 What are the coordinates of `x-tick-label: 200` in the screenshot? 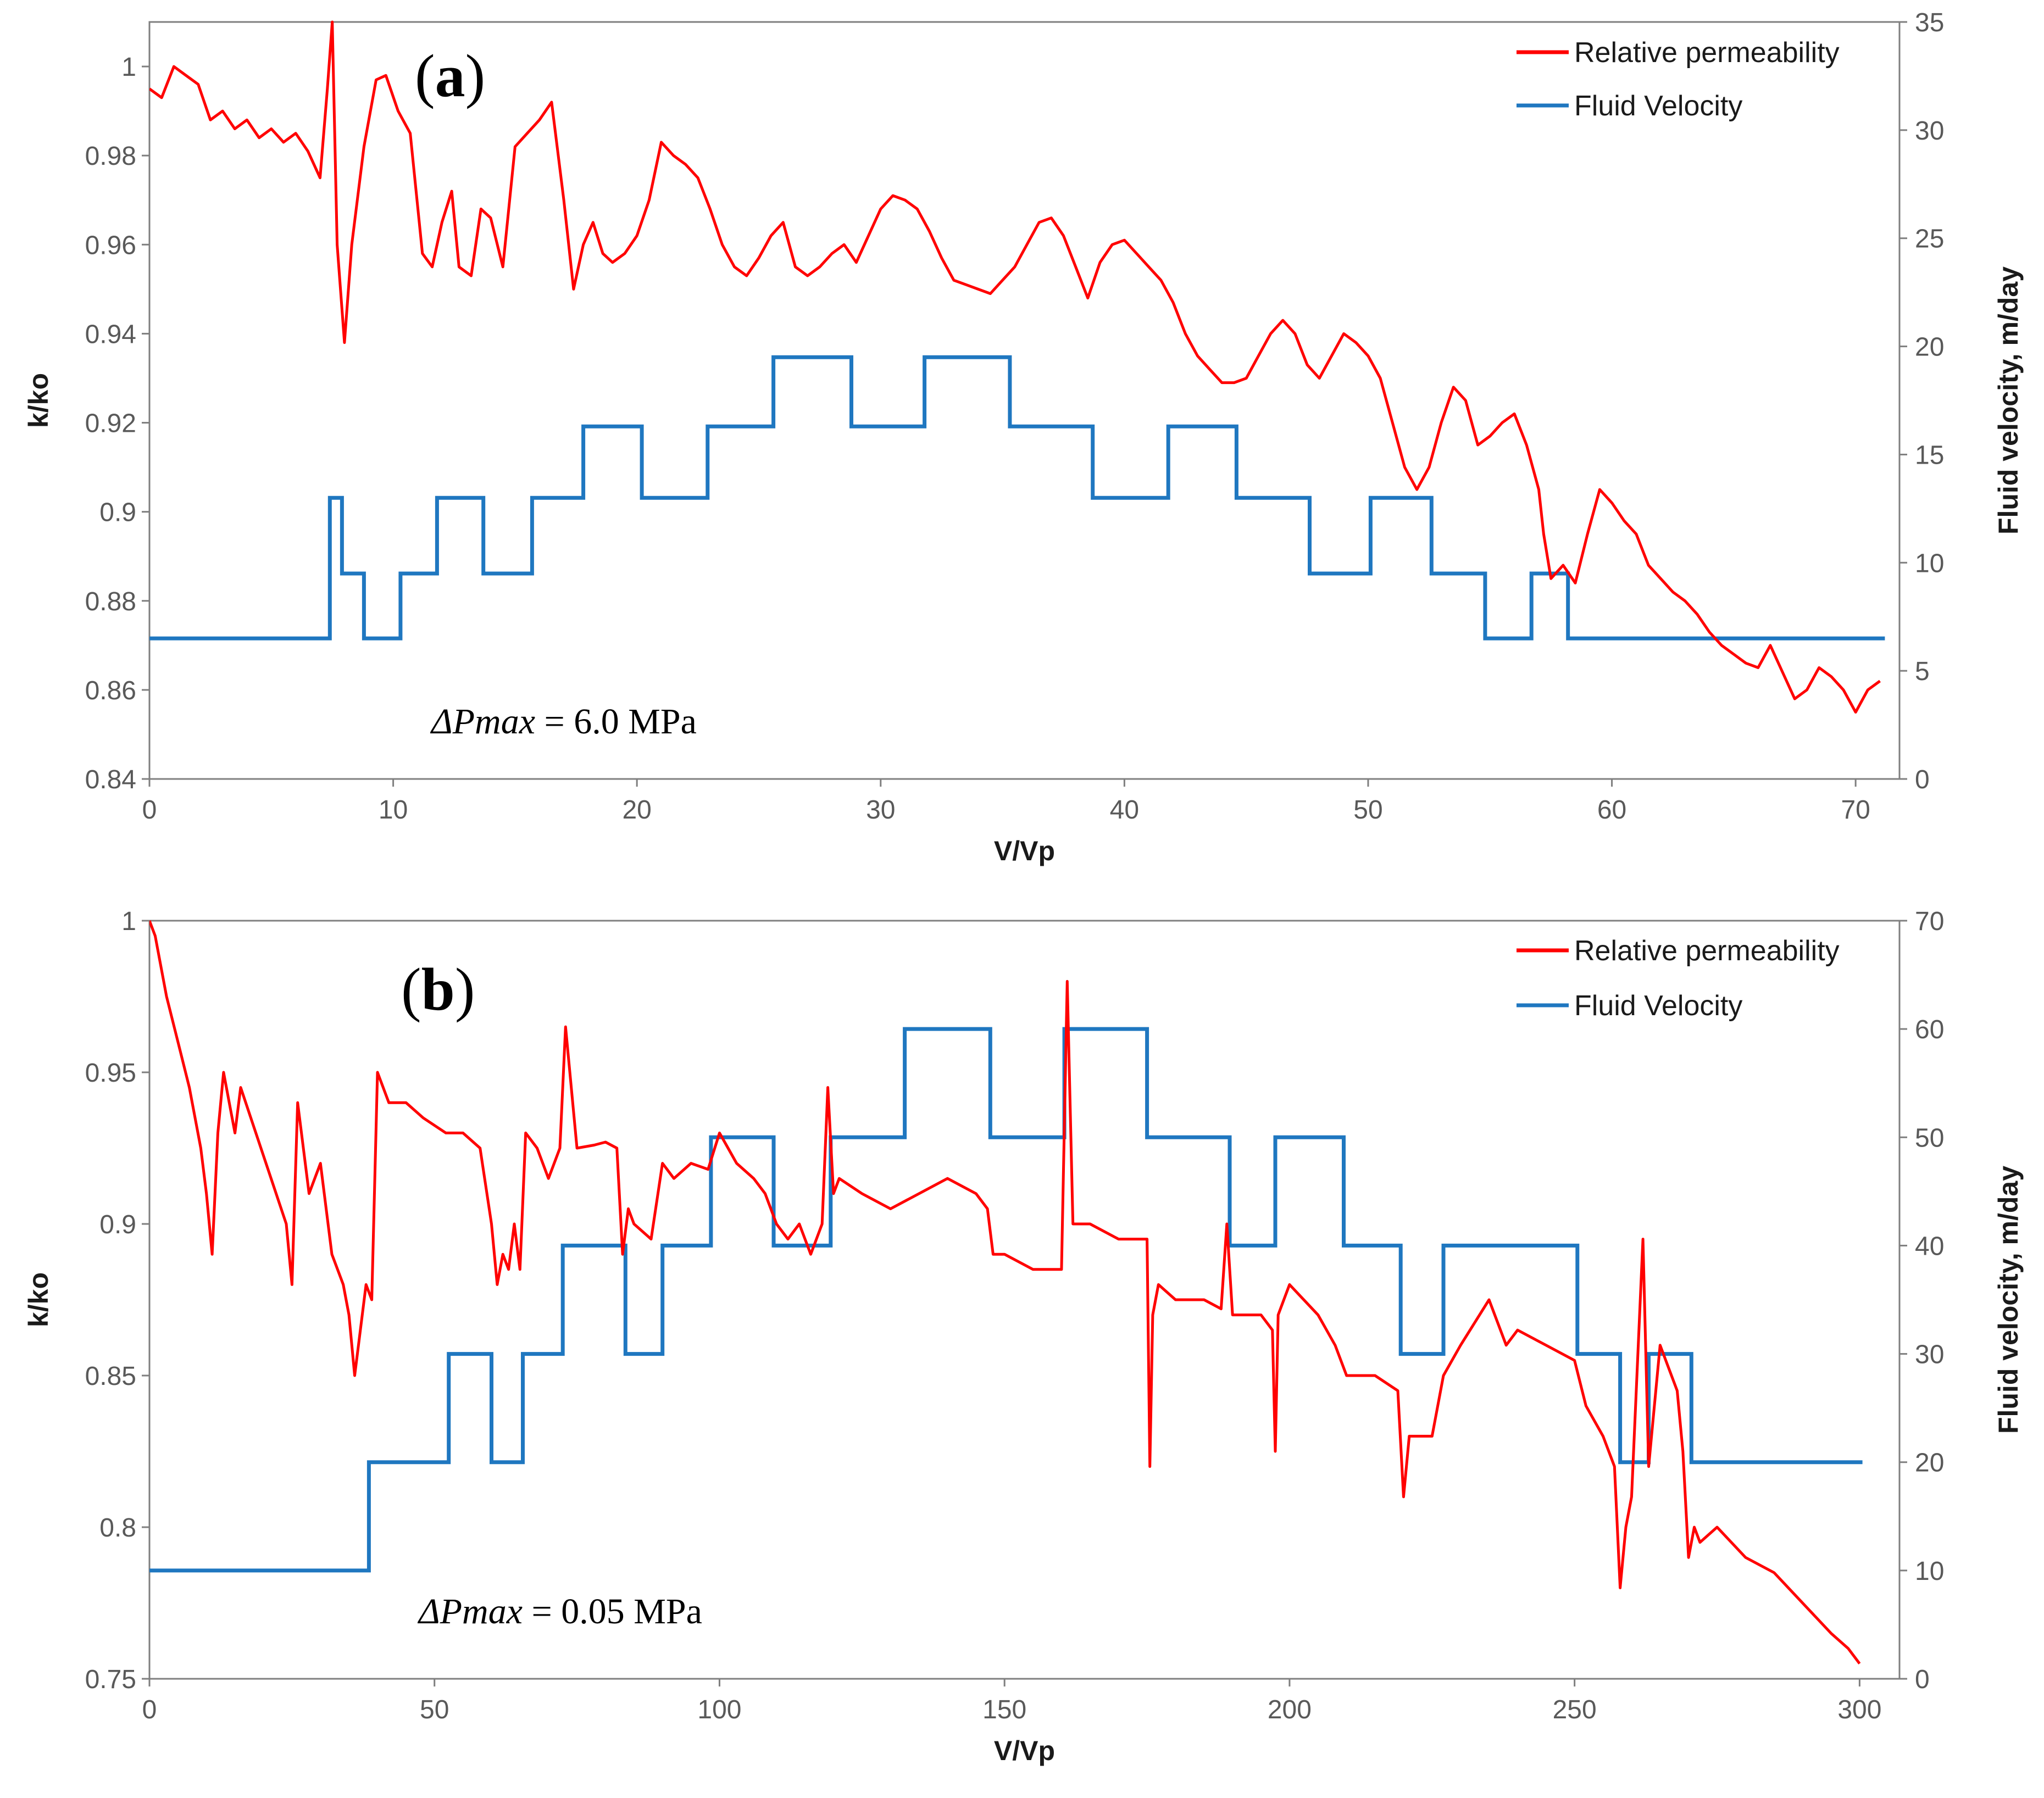 It's located at (1290, 1709).